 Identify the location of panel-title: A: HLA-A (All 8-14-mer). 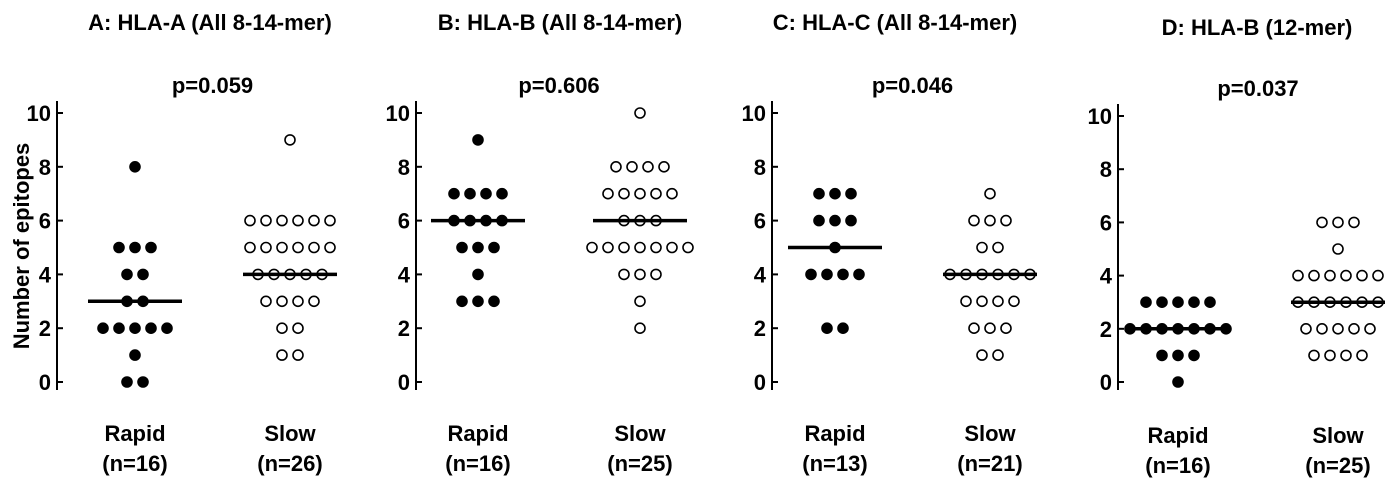
(210, 22).